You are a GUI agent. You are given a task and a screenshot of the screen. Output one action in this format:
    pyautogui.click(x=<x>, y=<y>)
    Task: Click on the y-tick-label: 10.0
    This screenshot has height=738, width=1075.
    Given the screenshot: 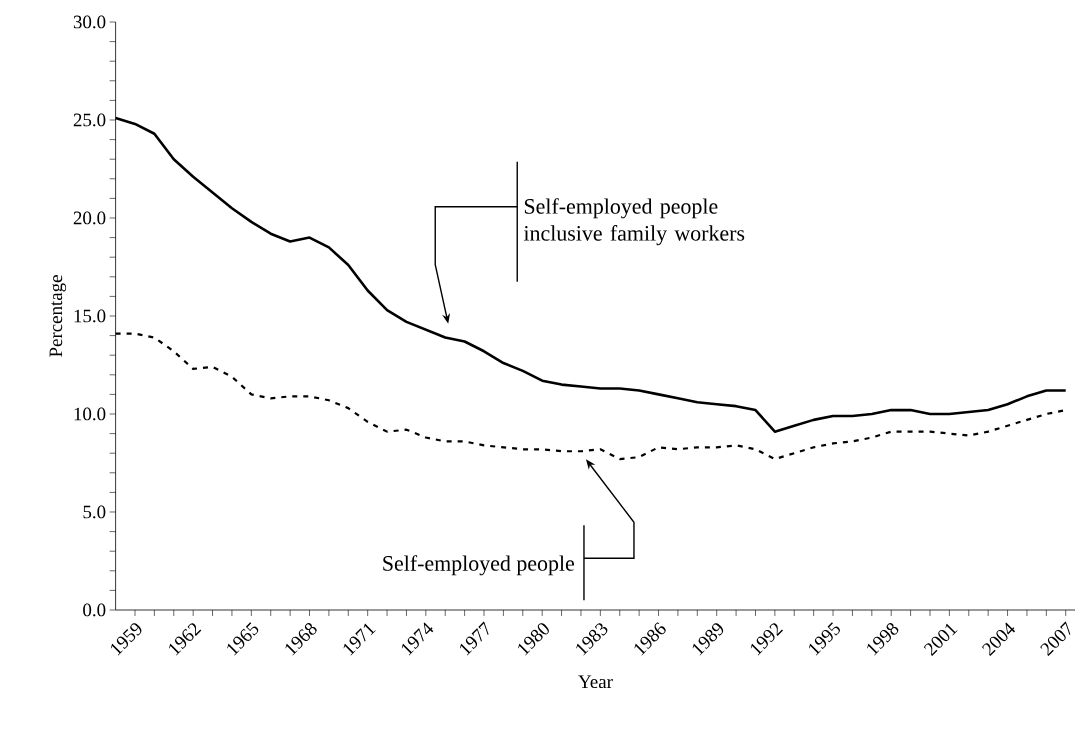 What is the action you would take?
    pyautogui.click(x=90, y=414)
    